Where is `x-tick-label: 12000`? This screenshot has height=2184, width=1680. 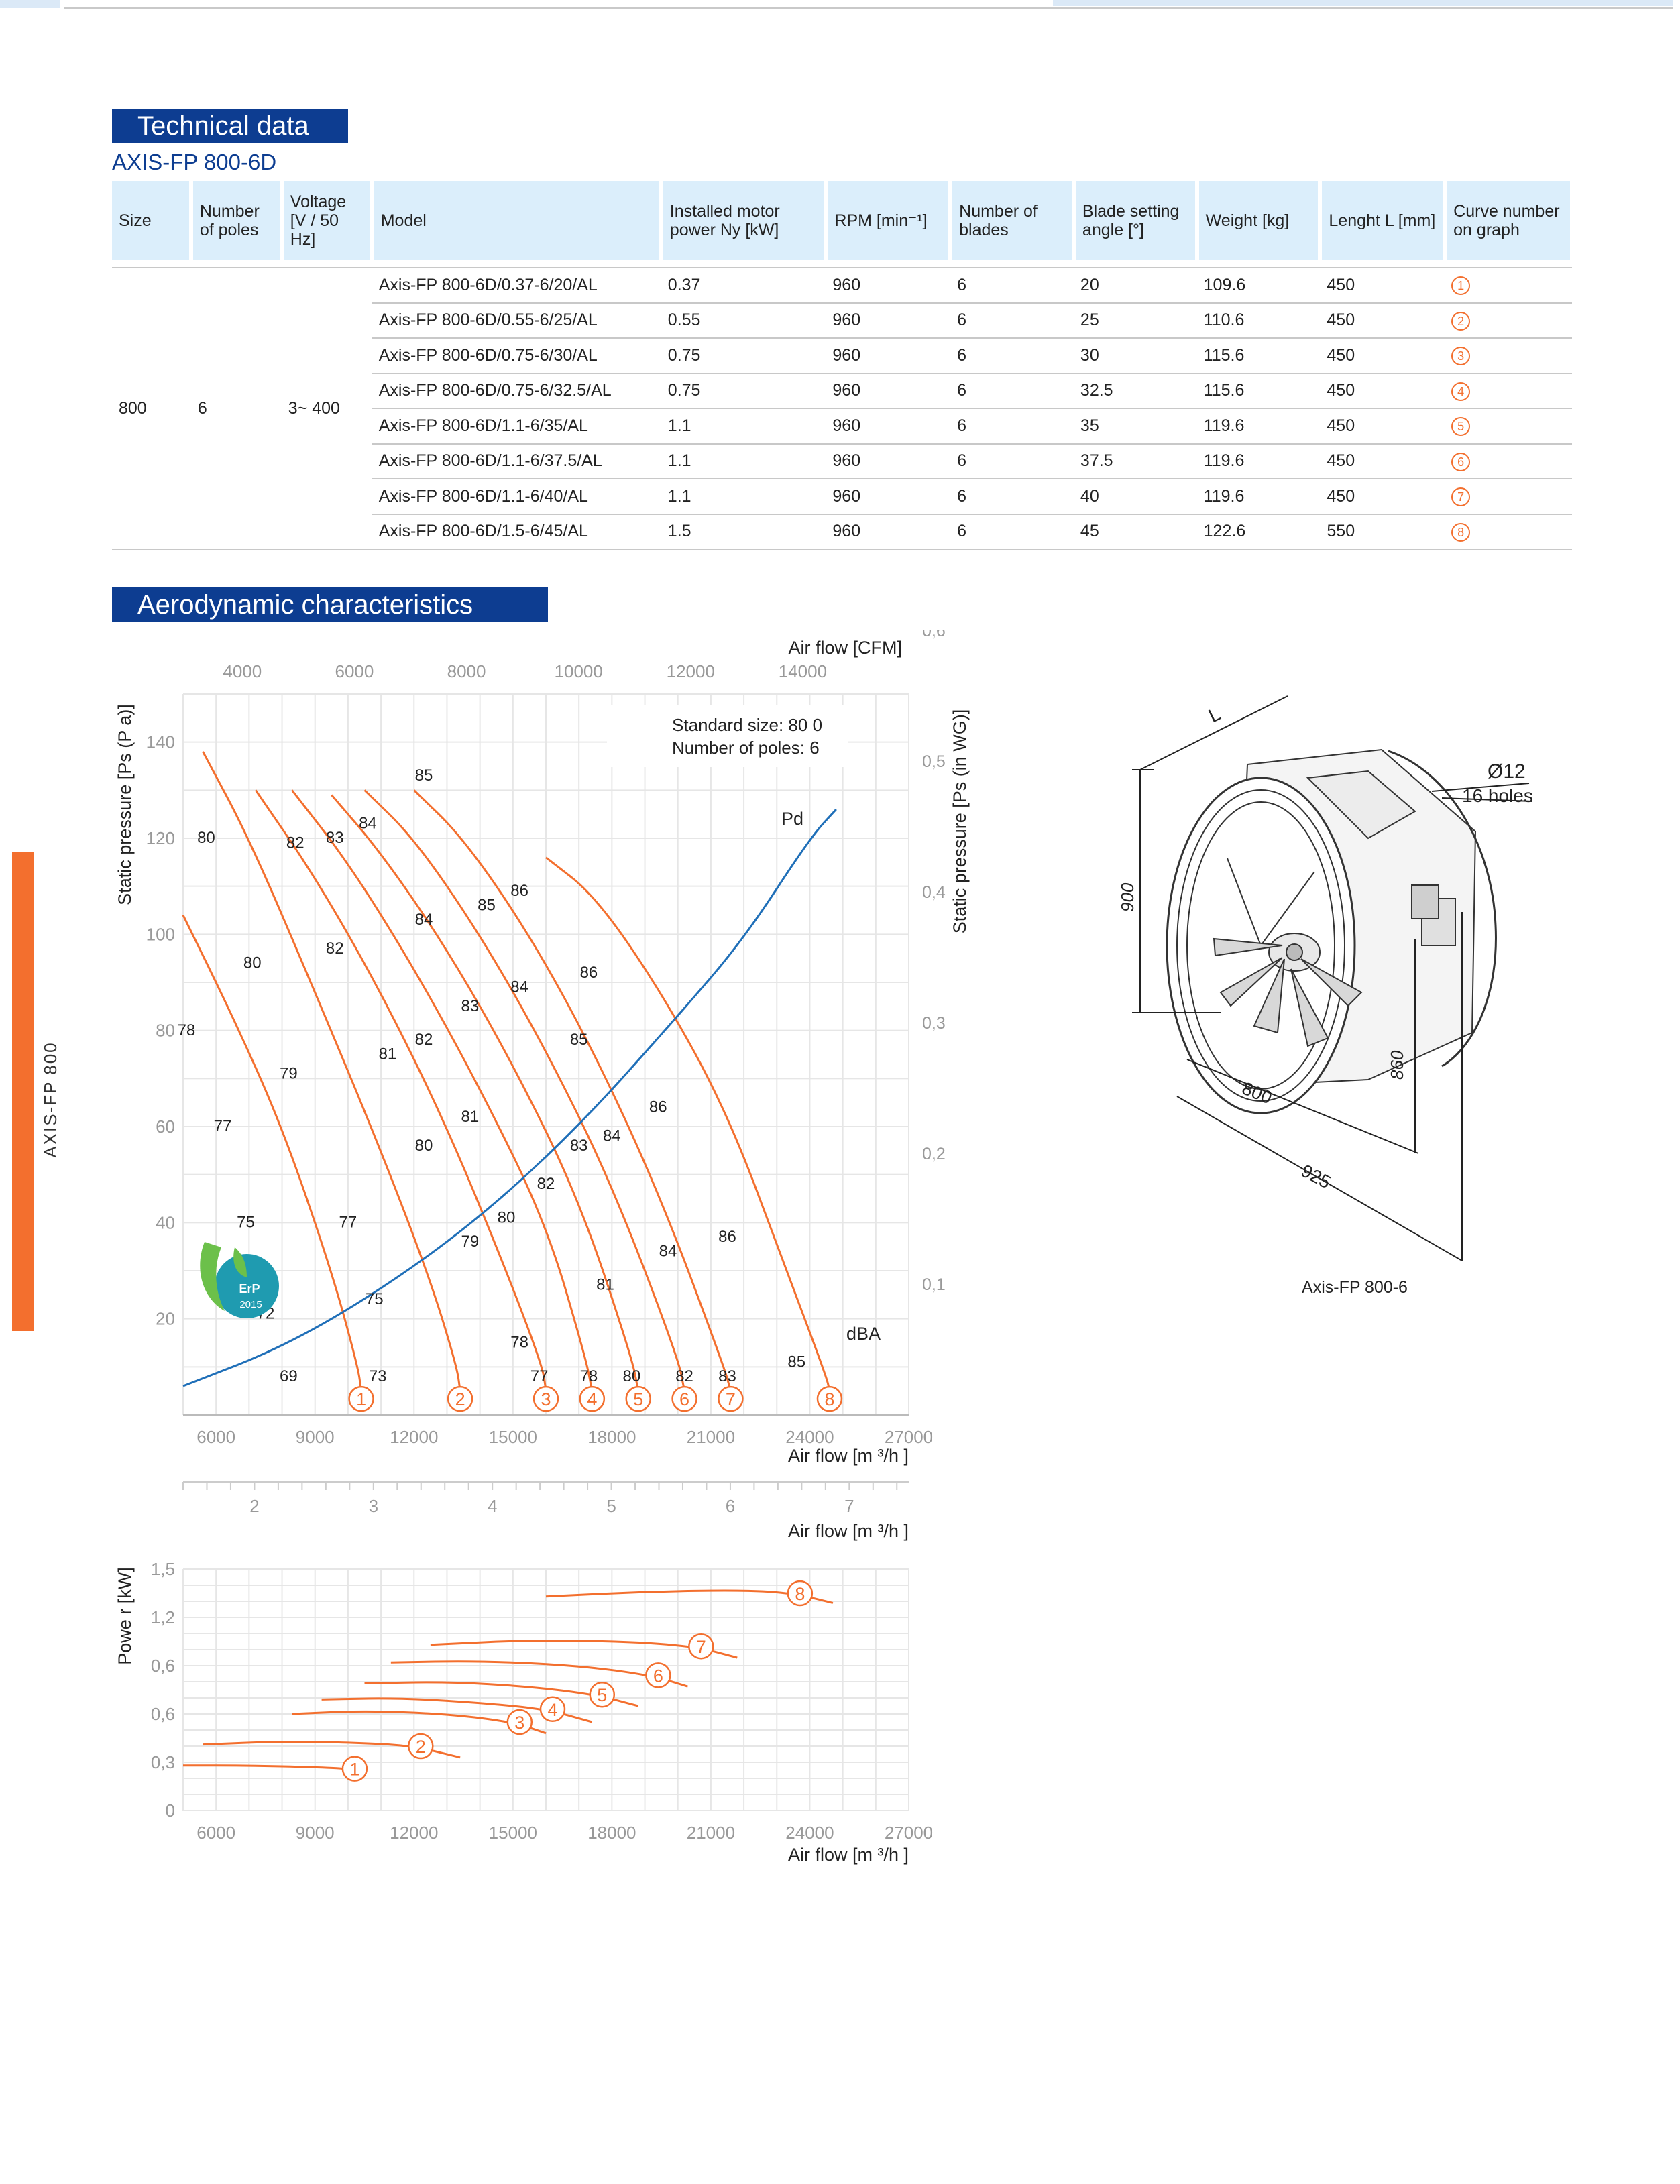 x-tick-label: 12000 is located at coordinates (414, 1437).